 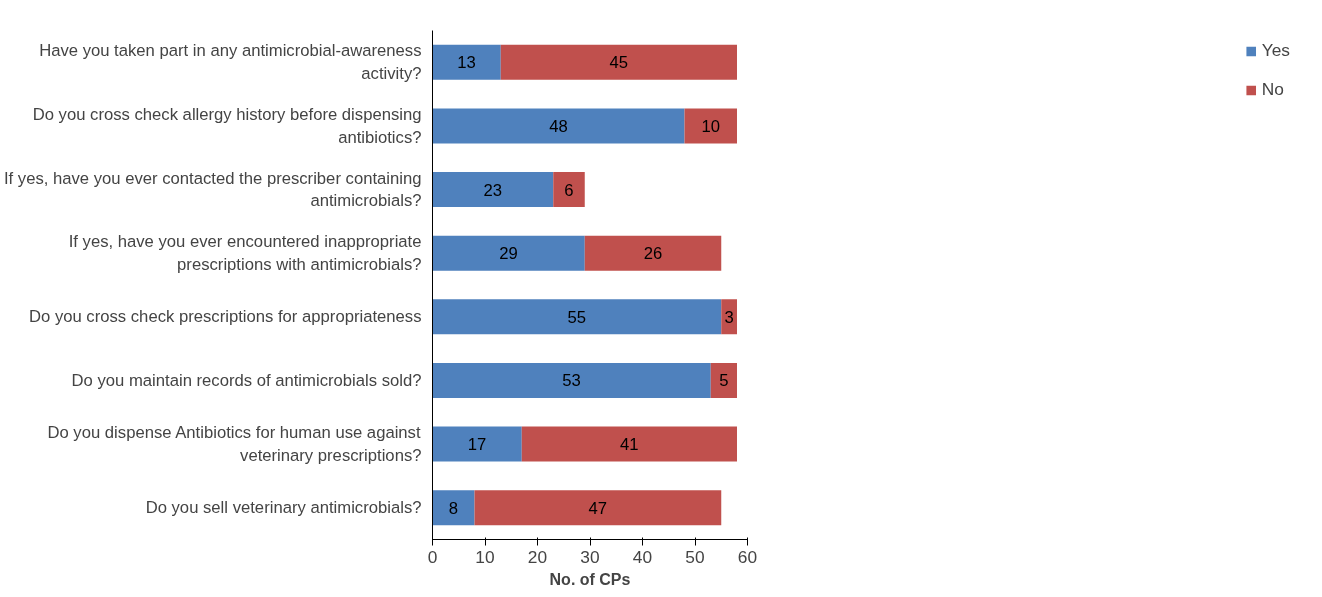 What do you see at coordinates (227, 126) in the screenshot?
I see `y-tick-label: Do you cross check allergy history before dispensing antibiotics?` at bounding box center [227, 126].